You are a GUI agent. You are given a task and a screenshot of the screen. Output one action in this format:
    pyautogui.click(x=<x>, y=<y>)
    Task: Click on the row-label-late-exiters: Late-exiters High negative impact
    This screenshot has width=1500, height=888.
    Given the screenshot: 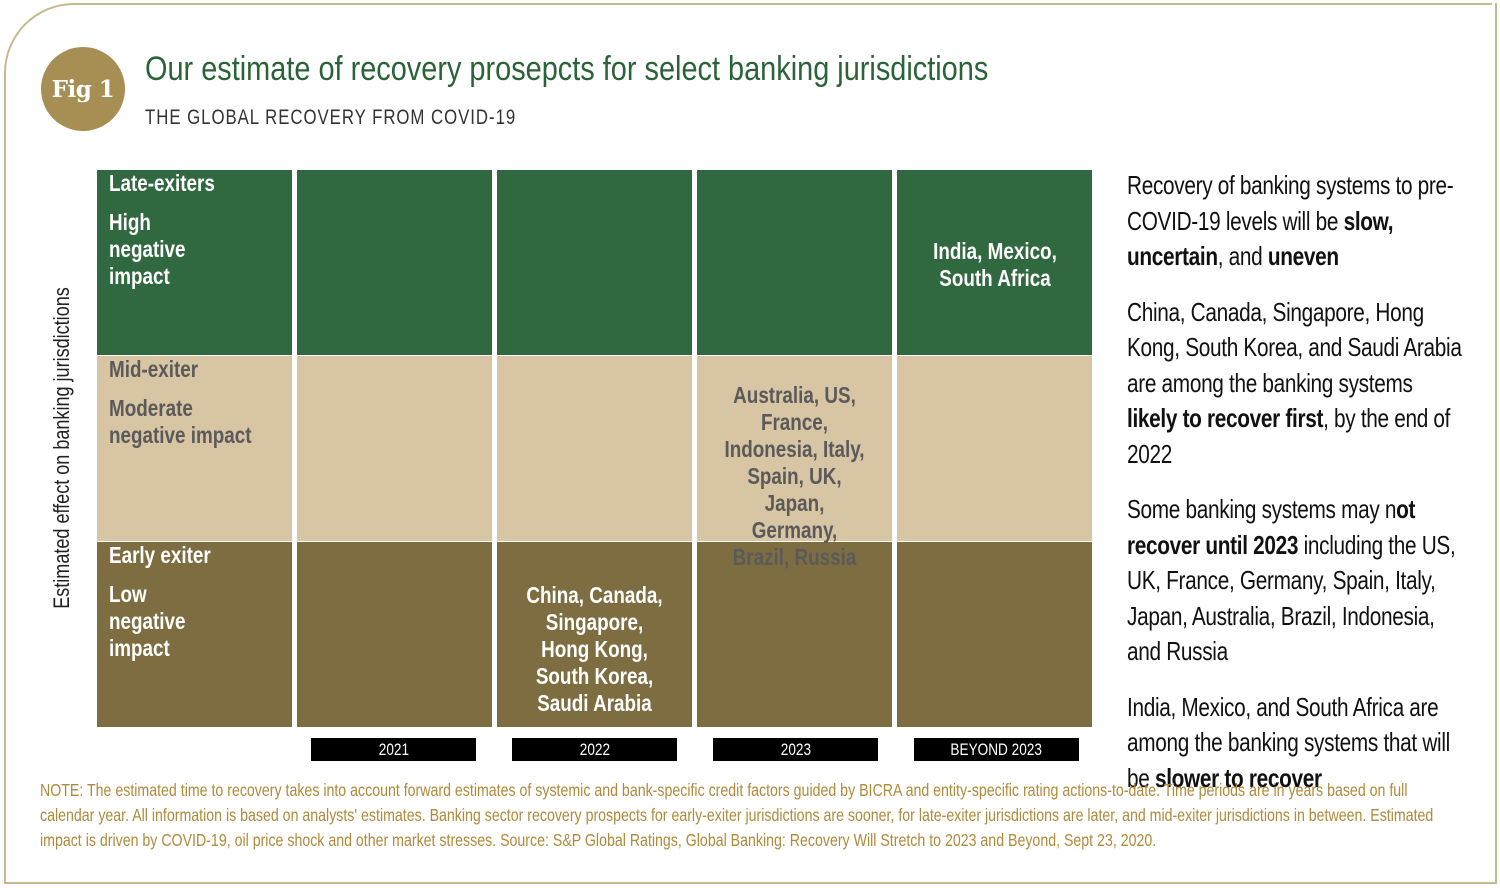 What is the action you would take?
    pyautogui.click(x=194, y=262)
    